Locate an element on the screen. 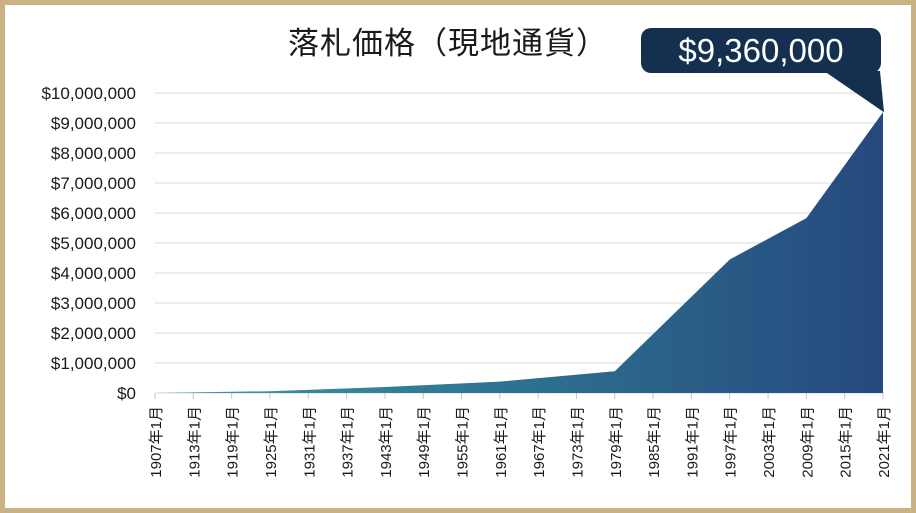 This screenshot has height=513, width=916. x-axis-label: 1991年1月 is located at coordinates (692, 442).